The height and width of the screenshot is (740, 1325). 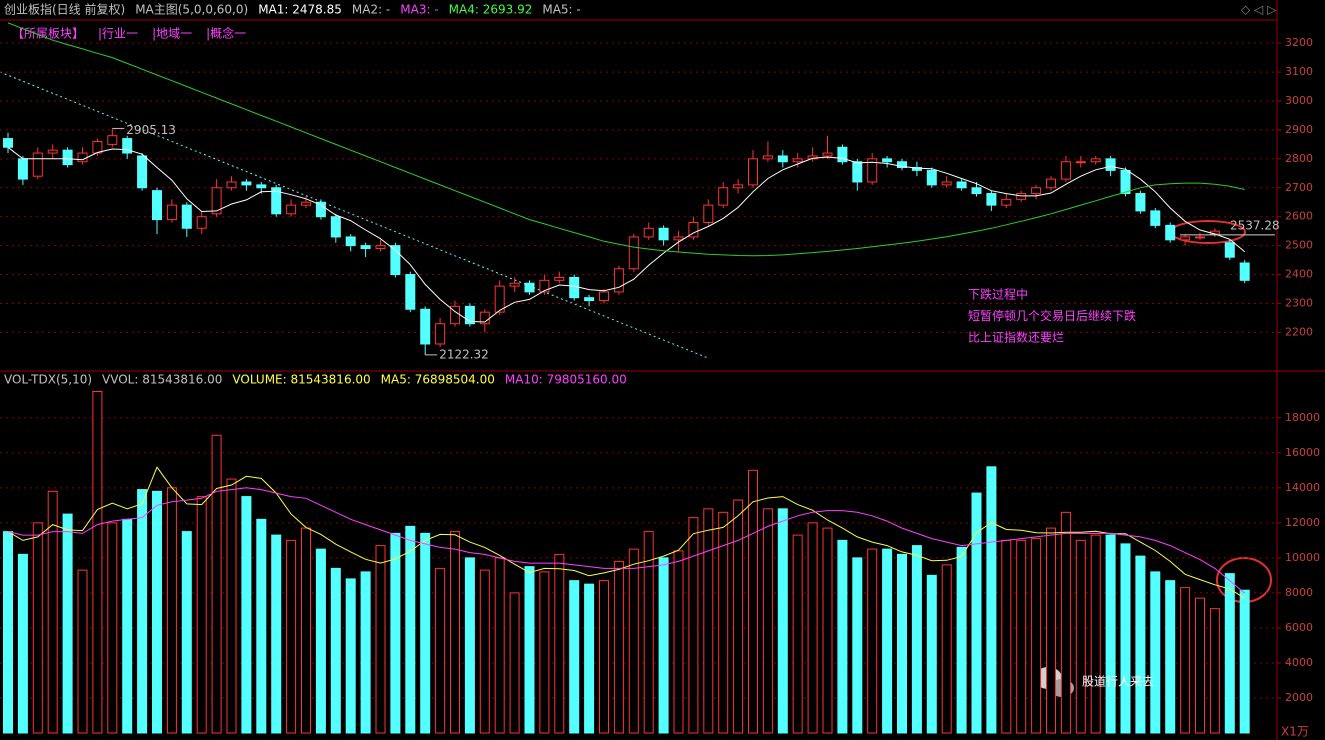 I want to click on y-tick-label: 12000, so click(x=1302, y=522).